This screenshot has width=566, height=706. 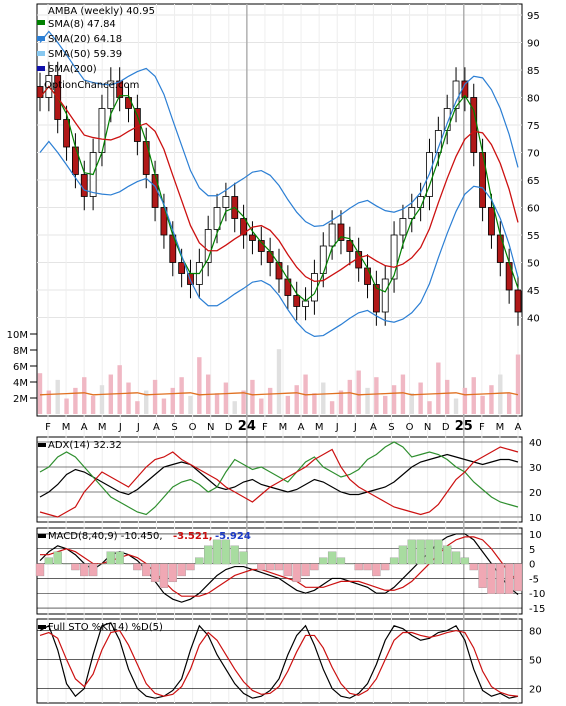 What do you see at coordinates (279, 478) in the screenshot?
I see `adx-series-line` at bounding box center [279, 478].